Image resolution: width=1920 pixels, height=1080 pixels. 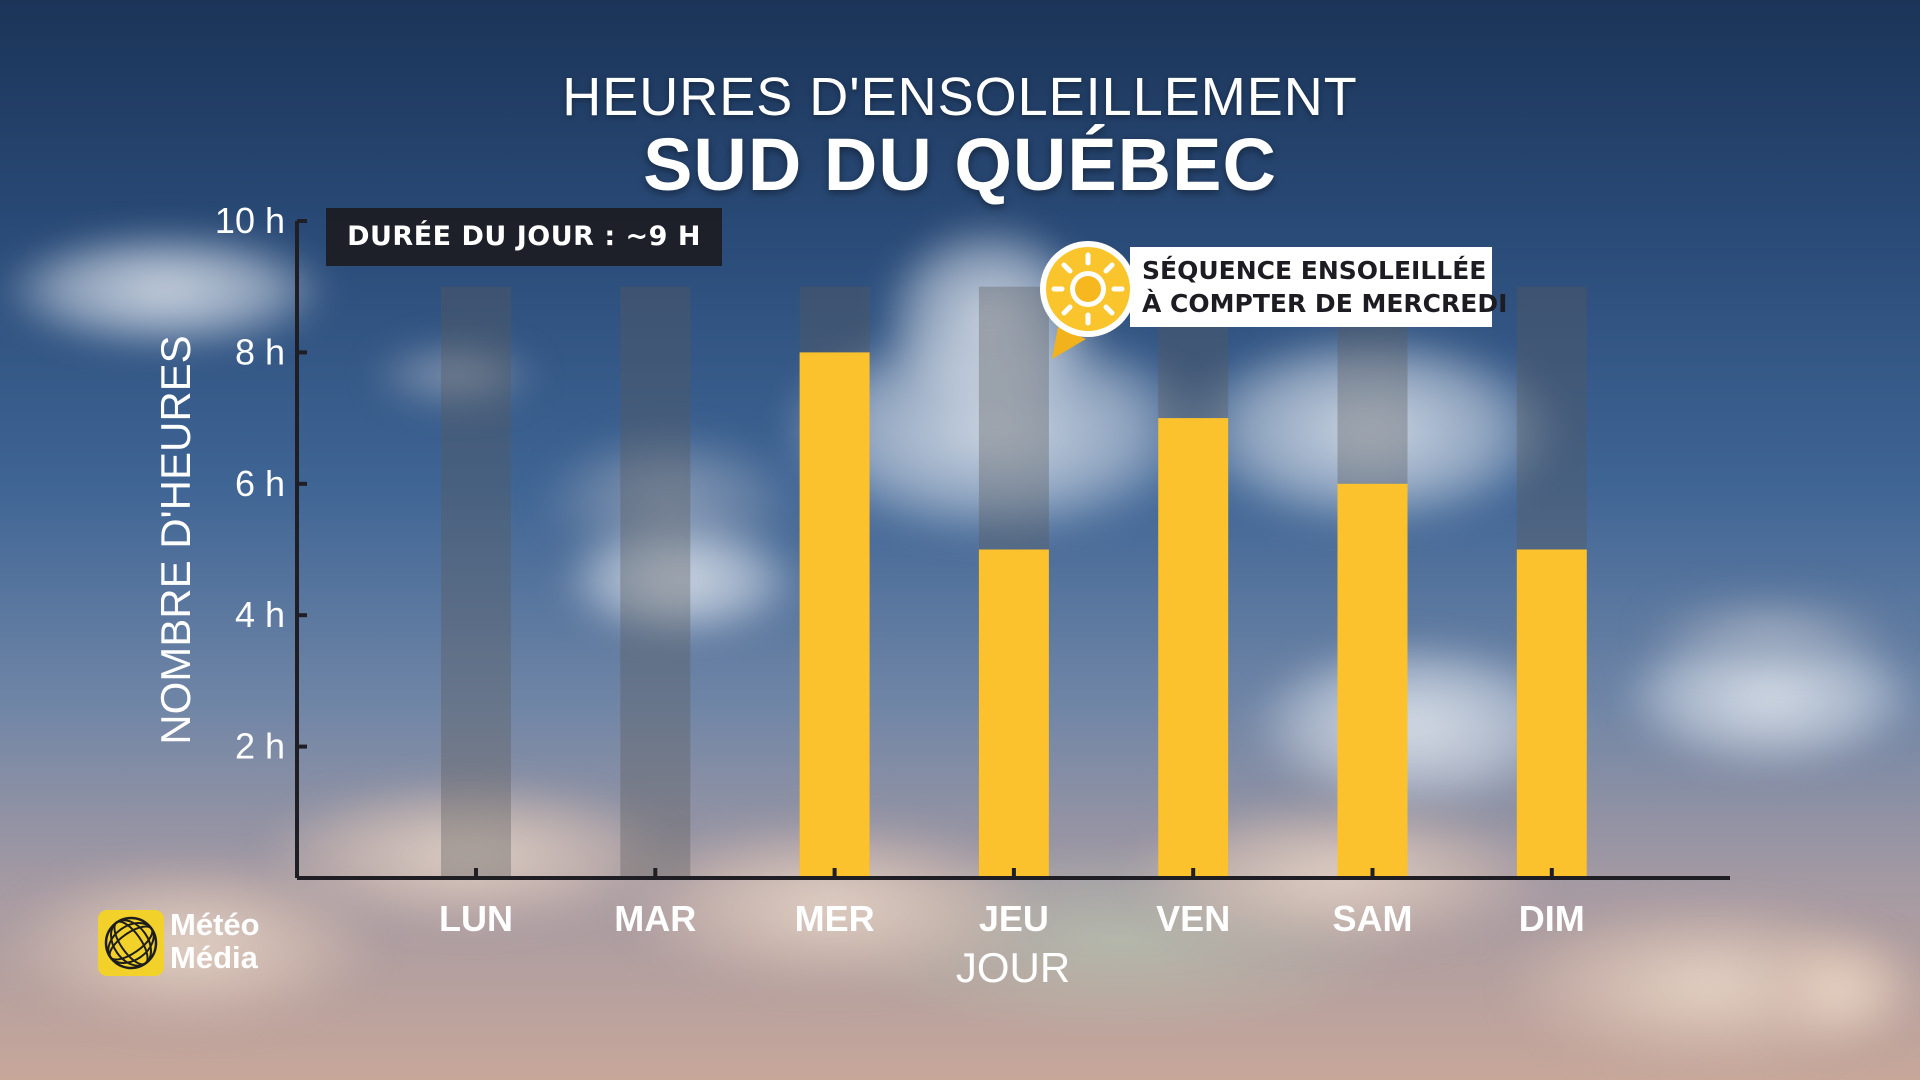 I want to click on y-axis-title: NOMBRE D'HEURES, so click(x=175, y=539).